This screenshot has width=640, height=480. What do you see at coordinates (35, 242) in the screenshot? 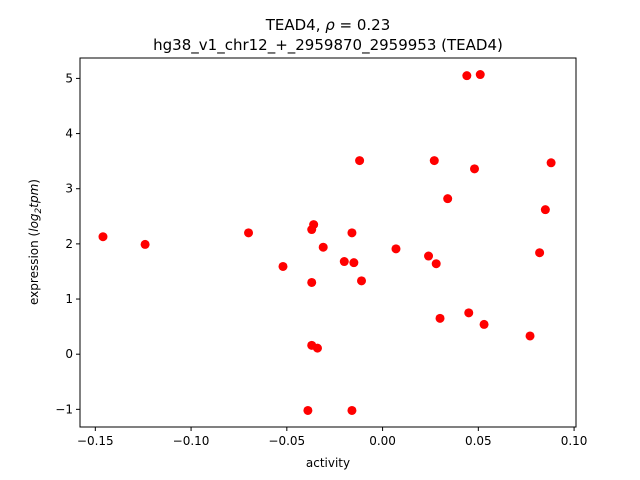
I see `y-axis-label: expression (log2tpm)` at bounding box center [35, 242].